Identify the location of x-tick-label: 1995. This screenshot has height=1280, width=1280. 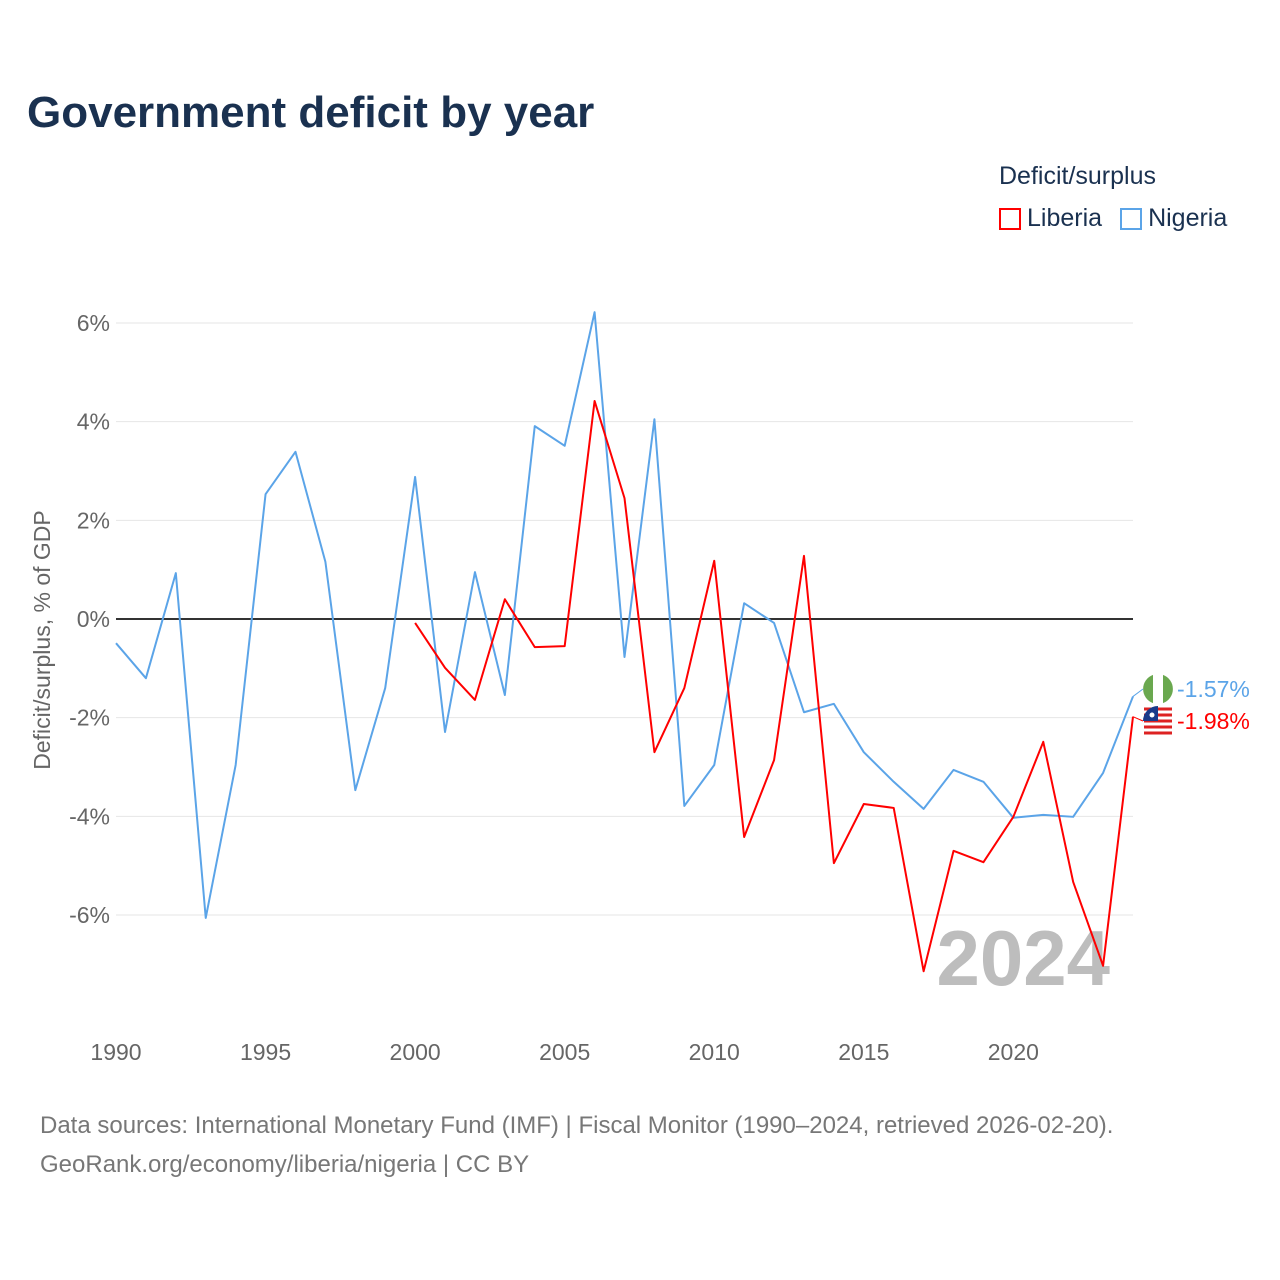
(265, 1052).